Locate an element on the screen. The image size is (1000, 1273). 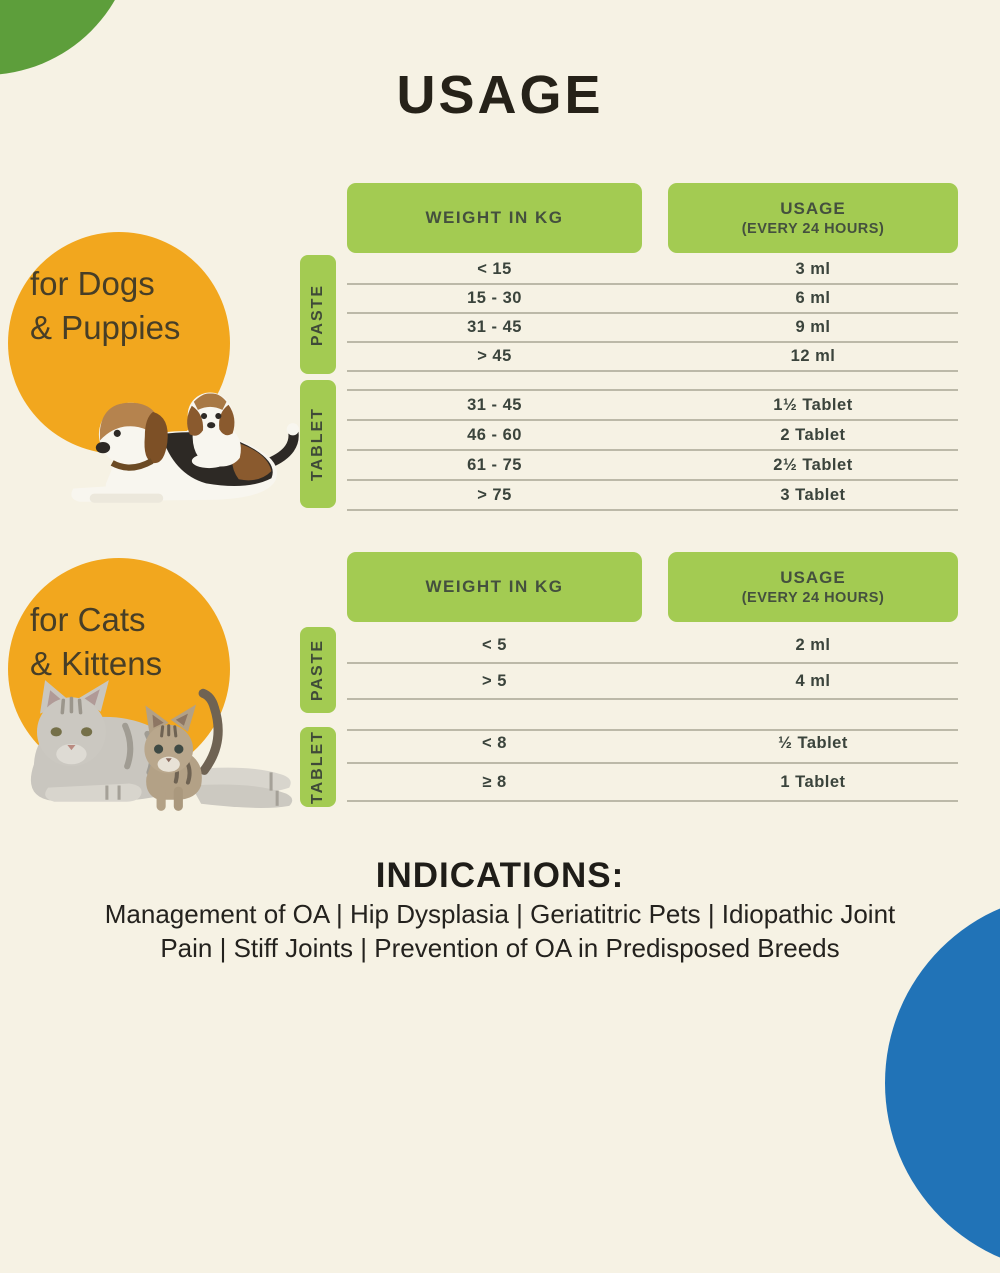
cats-tablet-tab-label: TABLET is located at coordinates (318, 767).